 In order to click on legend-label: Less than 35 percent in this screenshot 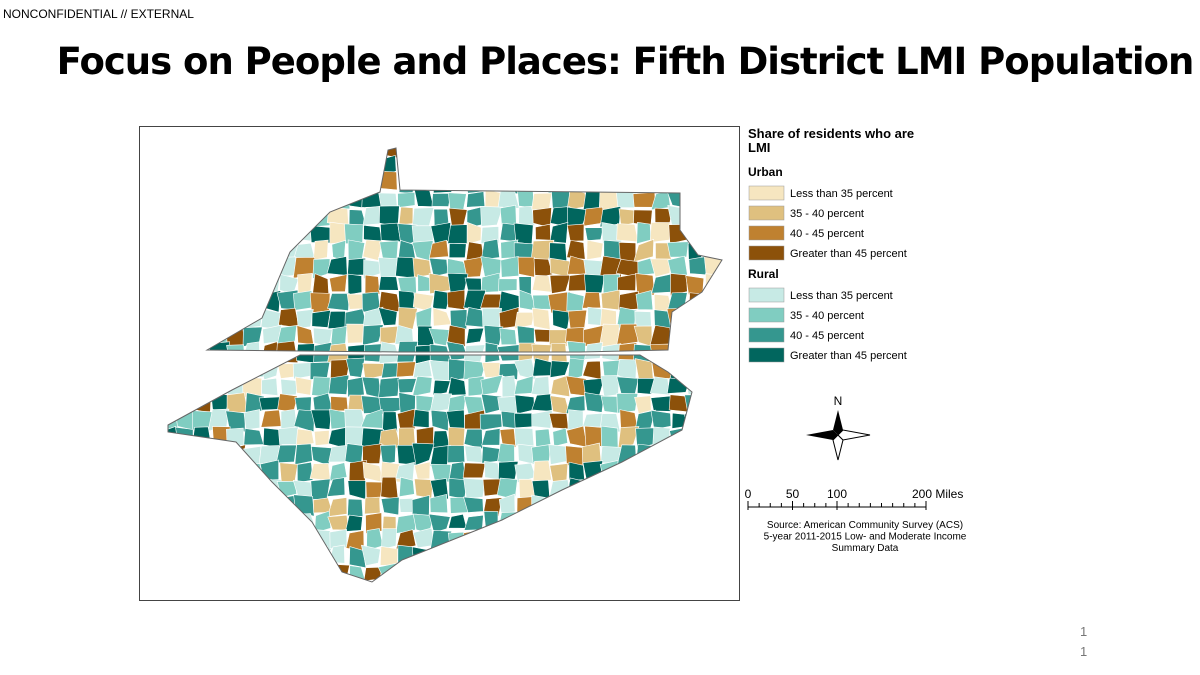, I will do `click(841, 296)`.